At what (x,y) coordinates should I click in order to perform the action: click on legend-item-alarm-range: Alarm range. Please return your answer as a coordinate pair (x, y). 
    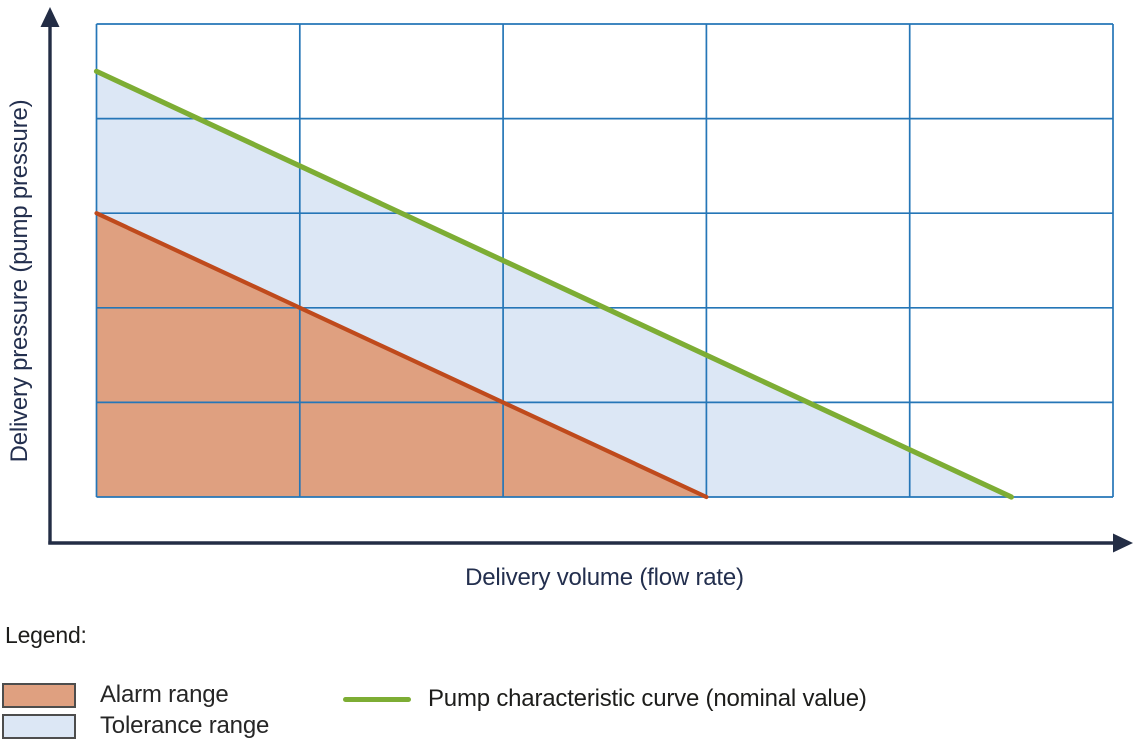
    Looking at the image, I should click on (115, 694).